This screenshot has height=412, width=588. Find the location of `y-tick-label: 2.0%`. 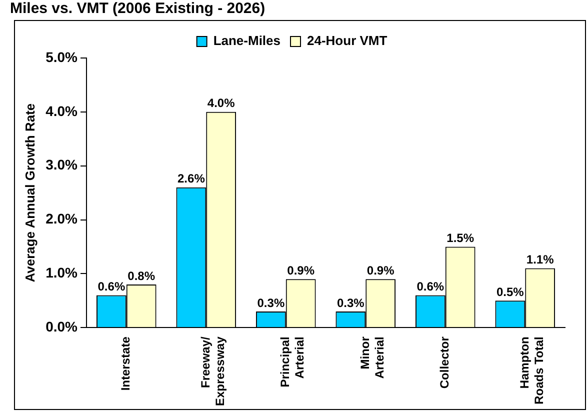

y-tick-label: 2.0% is located at coordinates (62, 218).